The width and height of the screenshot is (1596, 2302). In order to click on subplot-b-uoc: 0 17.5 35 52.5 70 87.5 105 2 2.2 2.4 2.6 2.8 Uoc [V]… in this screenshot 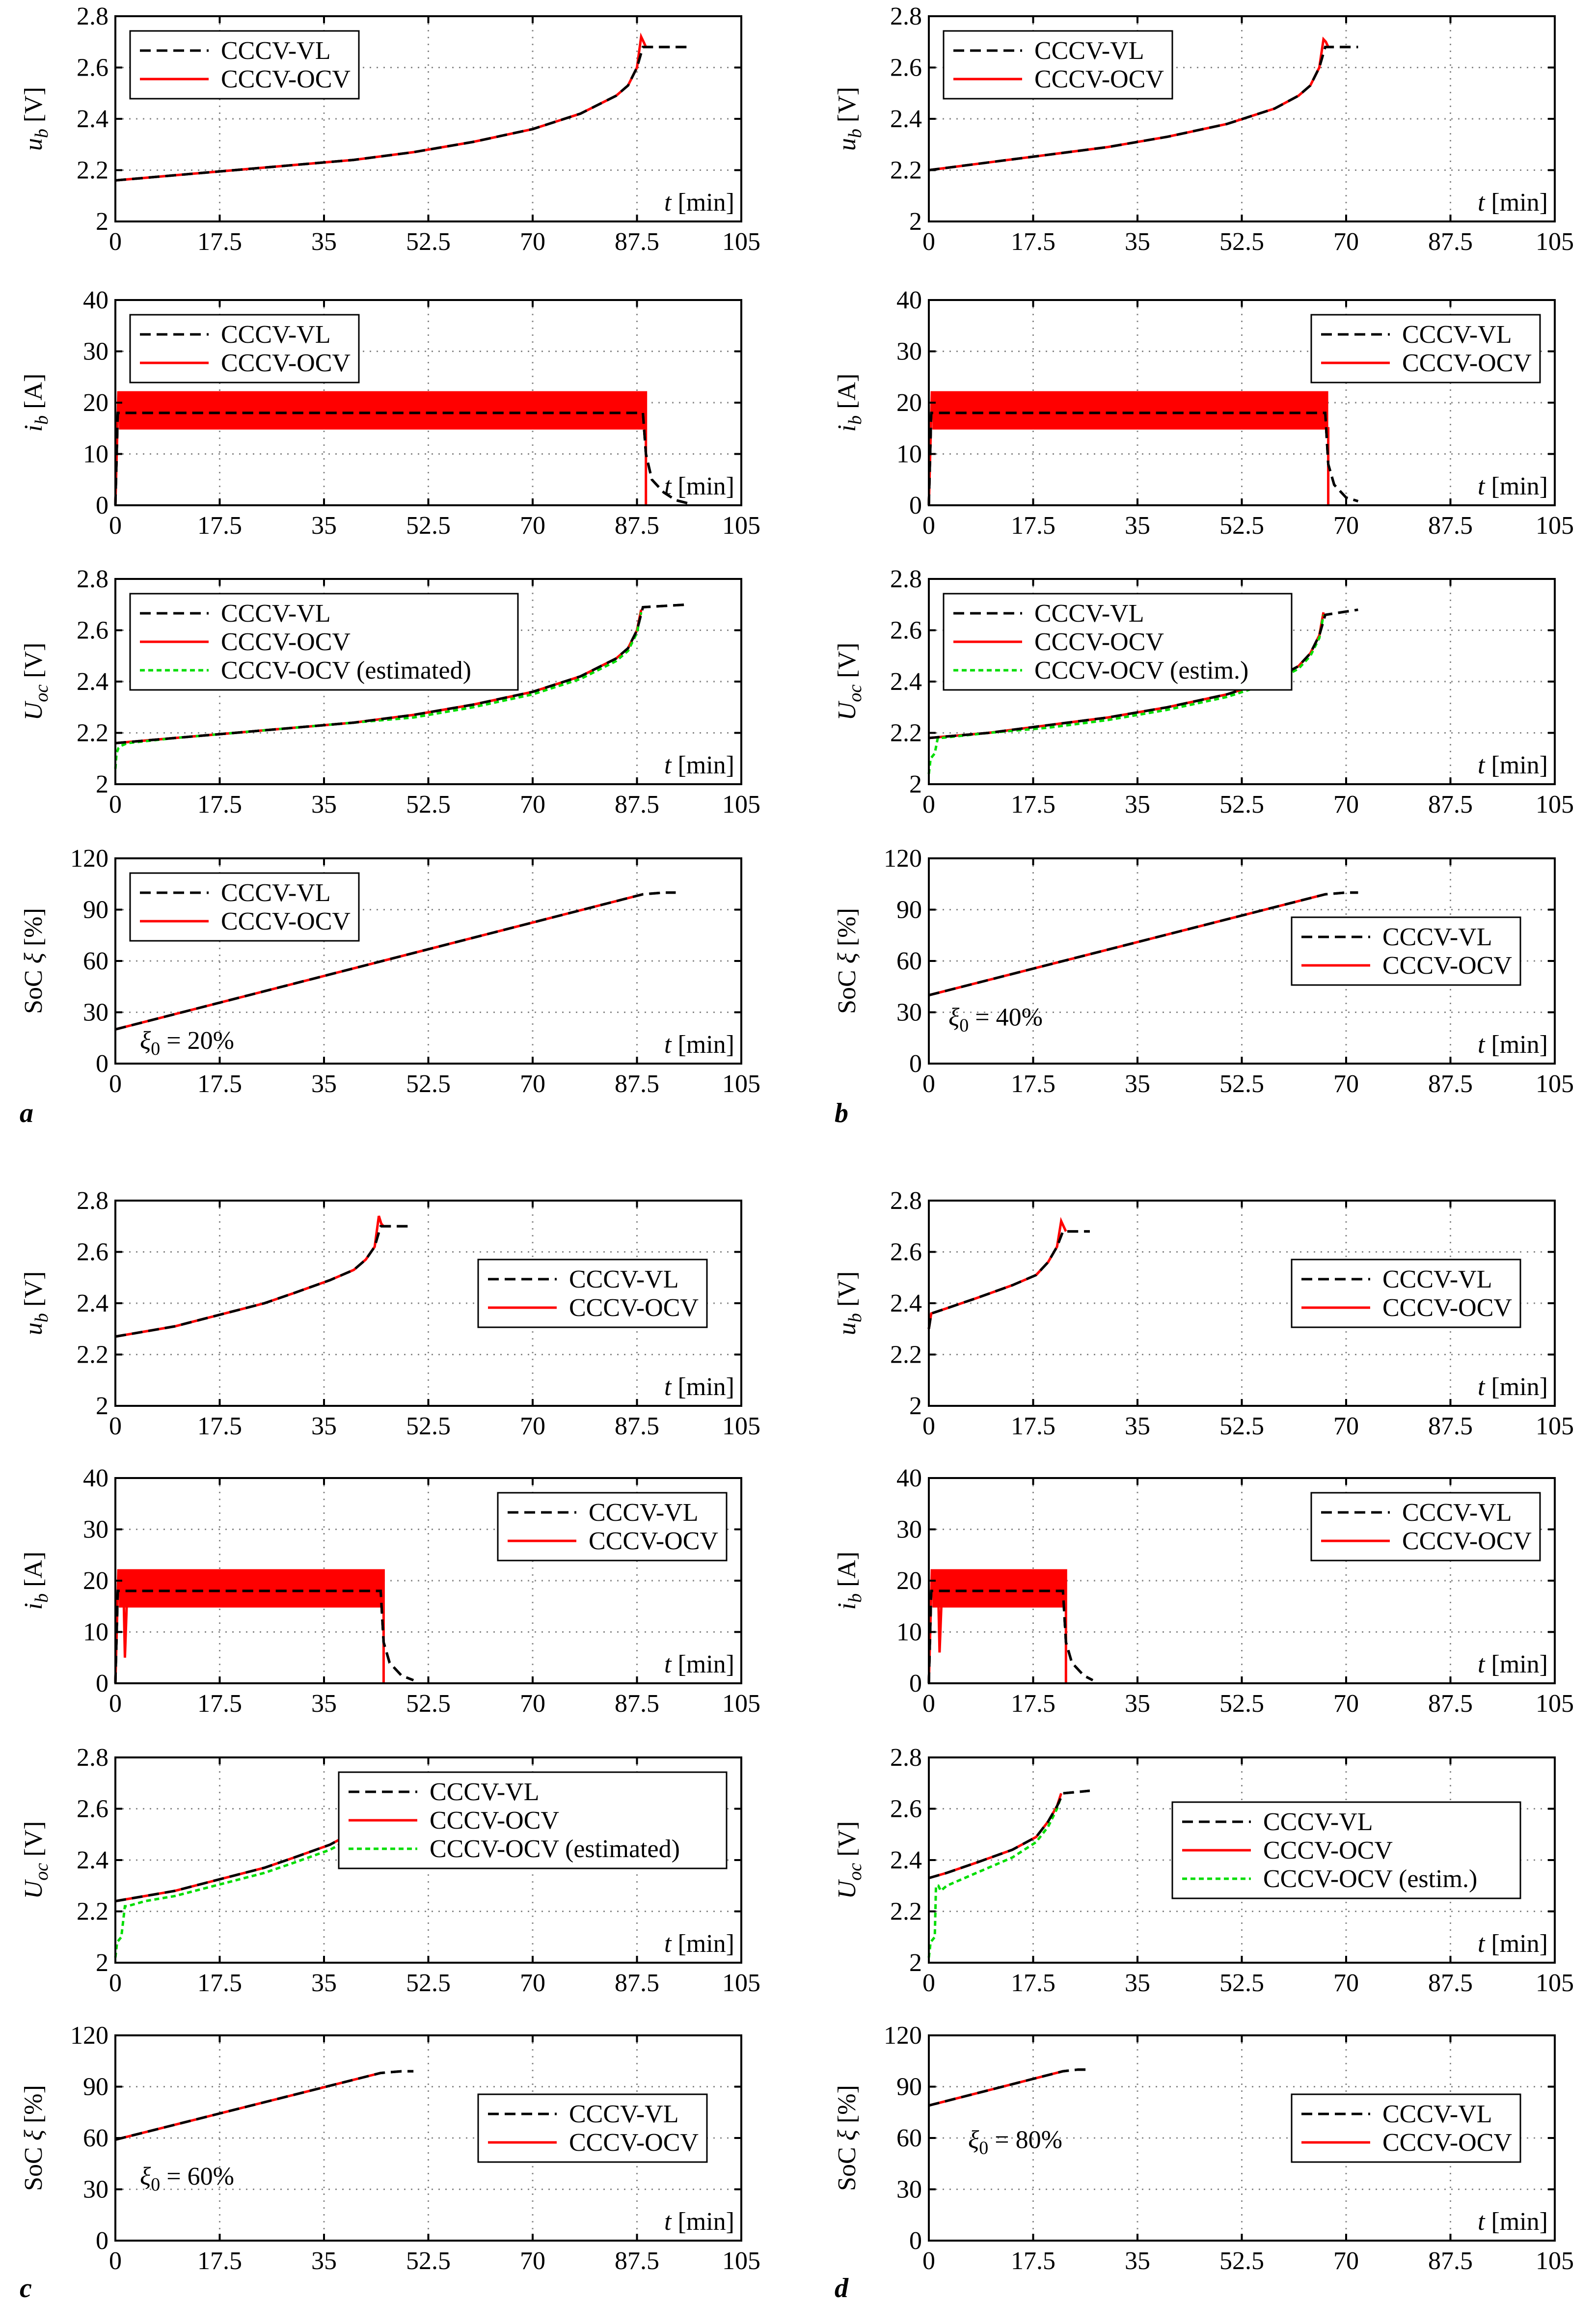, I will do `click(1203, 692)`.